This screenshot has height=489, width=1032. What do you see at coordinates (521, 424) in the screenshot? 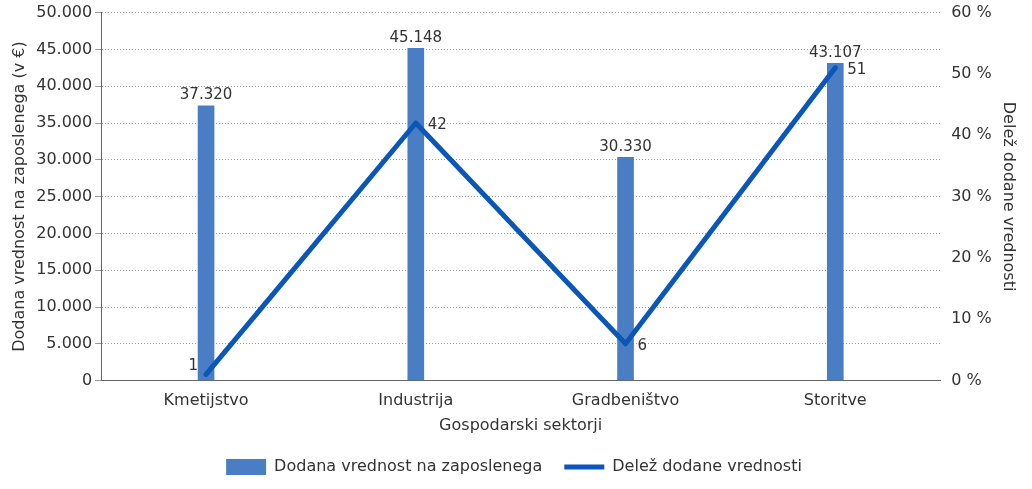
I see `x-axis-title: Gospodarski sektorji` at bounding box center [521, 424].